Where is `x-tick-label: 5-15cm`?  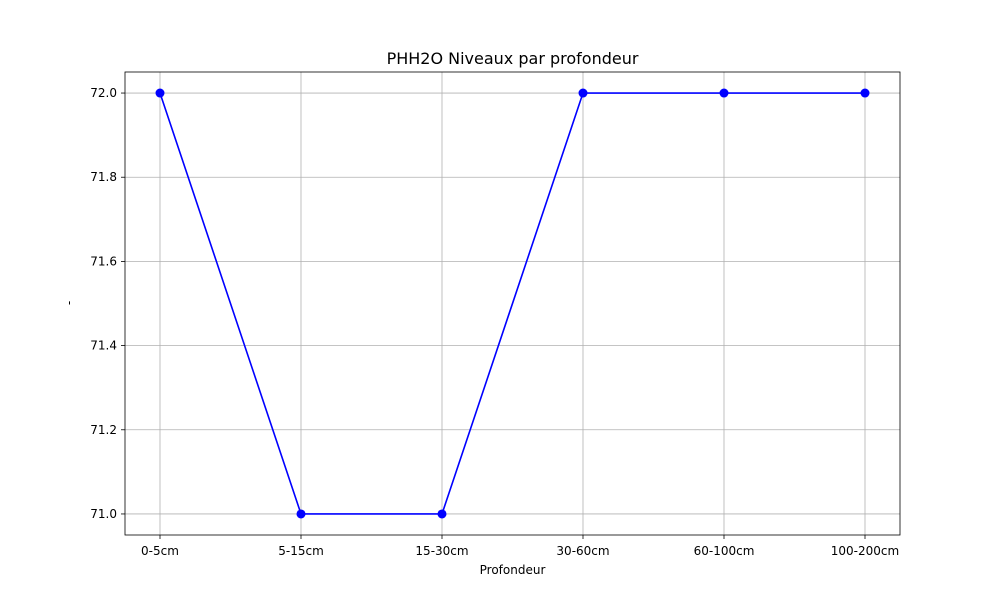
x-tick-label: 5-15cm is located at coordinates (301, 551).